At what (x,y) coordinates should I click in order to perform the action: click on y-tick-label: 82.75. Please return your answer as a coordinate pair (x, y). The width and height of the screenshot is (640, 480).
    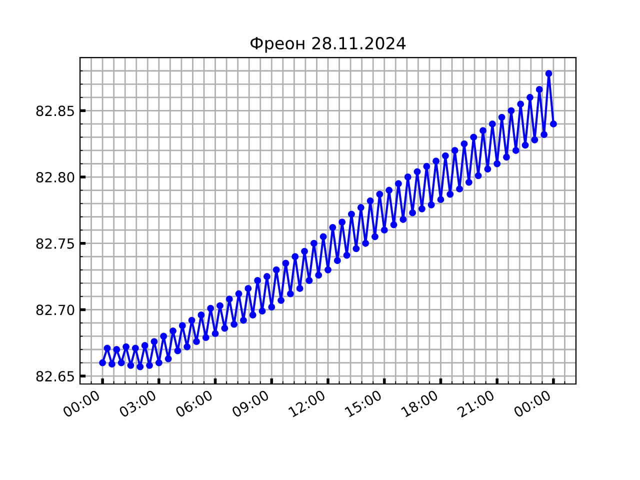
    Looking at the image, I should click on (55, 243).